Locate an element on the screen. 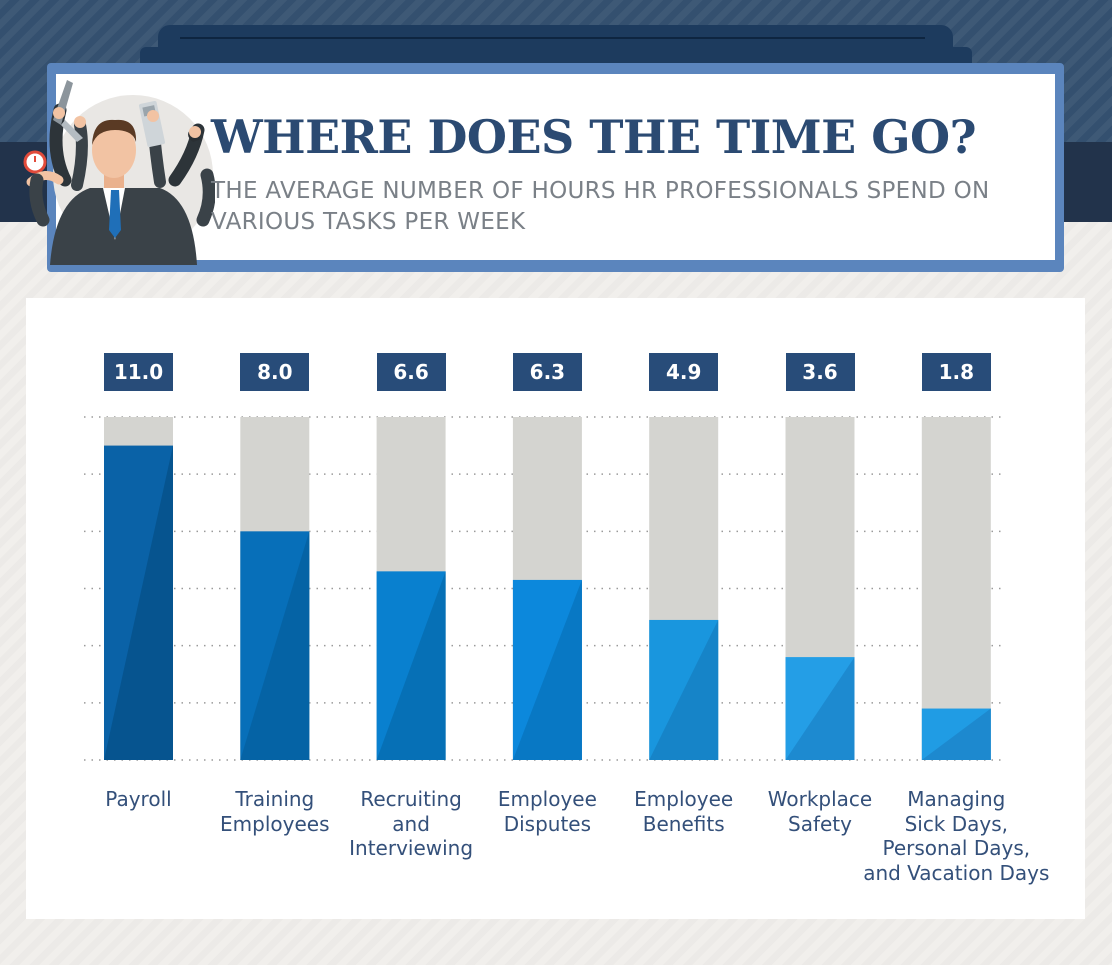 The width and height of the screenshot is (1112, 965). category-label: Workplace Safety is located at coordinates (820, 811).